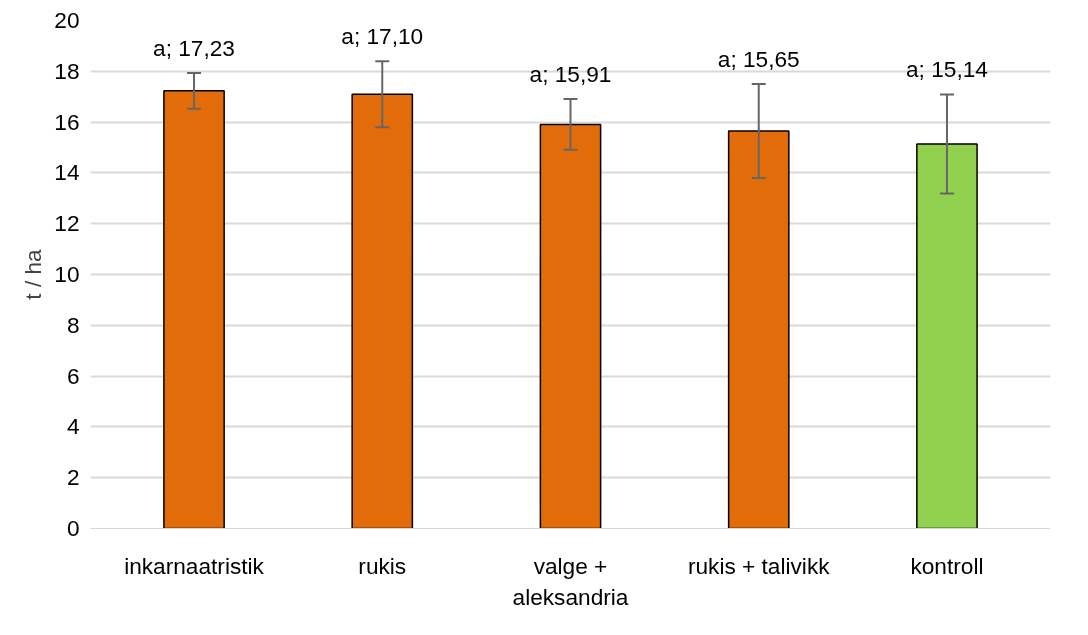 The width and height of the screenshot is (1088, 635). I want to click on y-tick-label: 10, so click(67, 274).